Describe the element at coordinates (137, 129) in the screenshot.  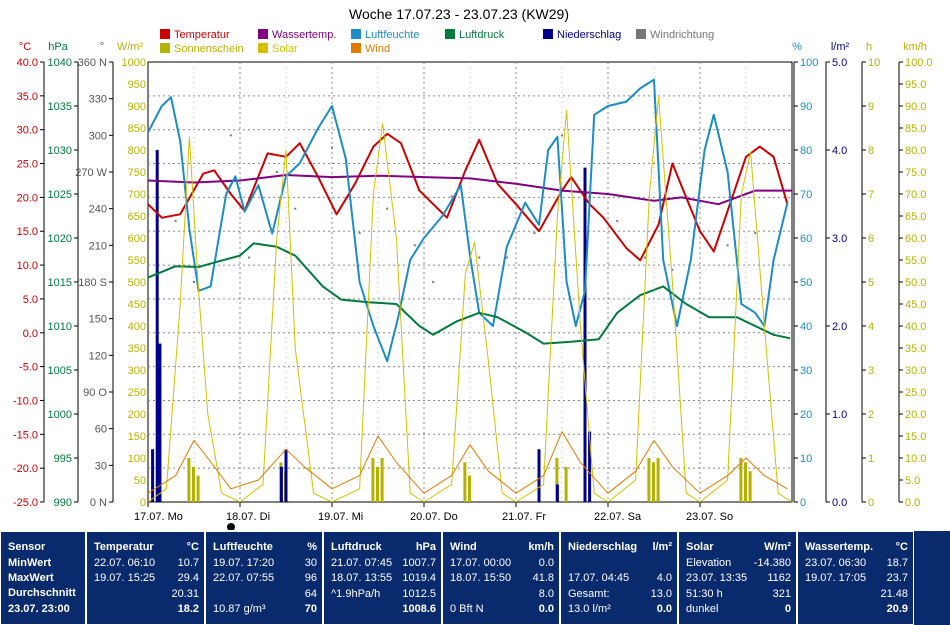
I see `axis-tick-solar: 850` at that location.